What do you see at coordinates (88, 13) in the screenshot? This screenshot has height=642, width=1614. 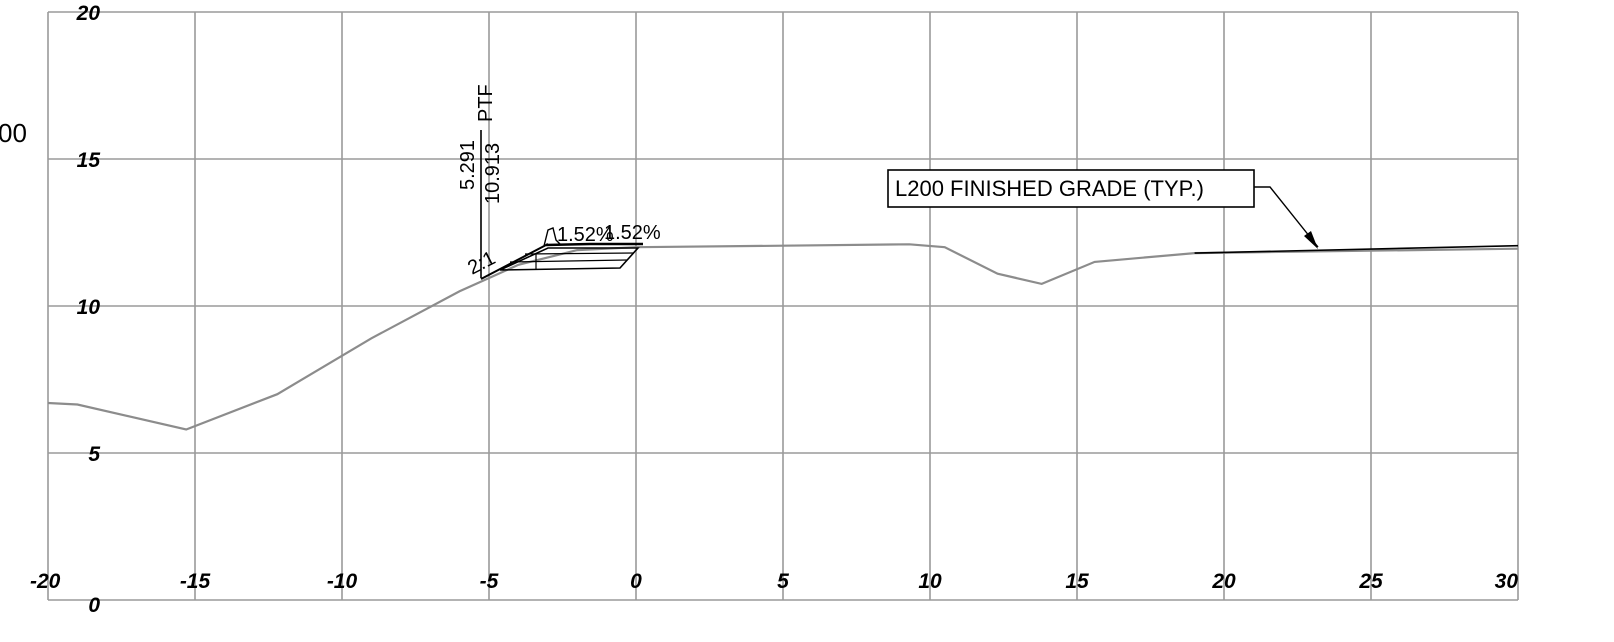 I see `y-tick-label: 20` at bounding box center [88, 13].